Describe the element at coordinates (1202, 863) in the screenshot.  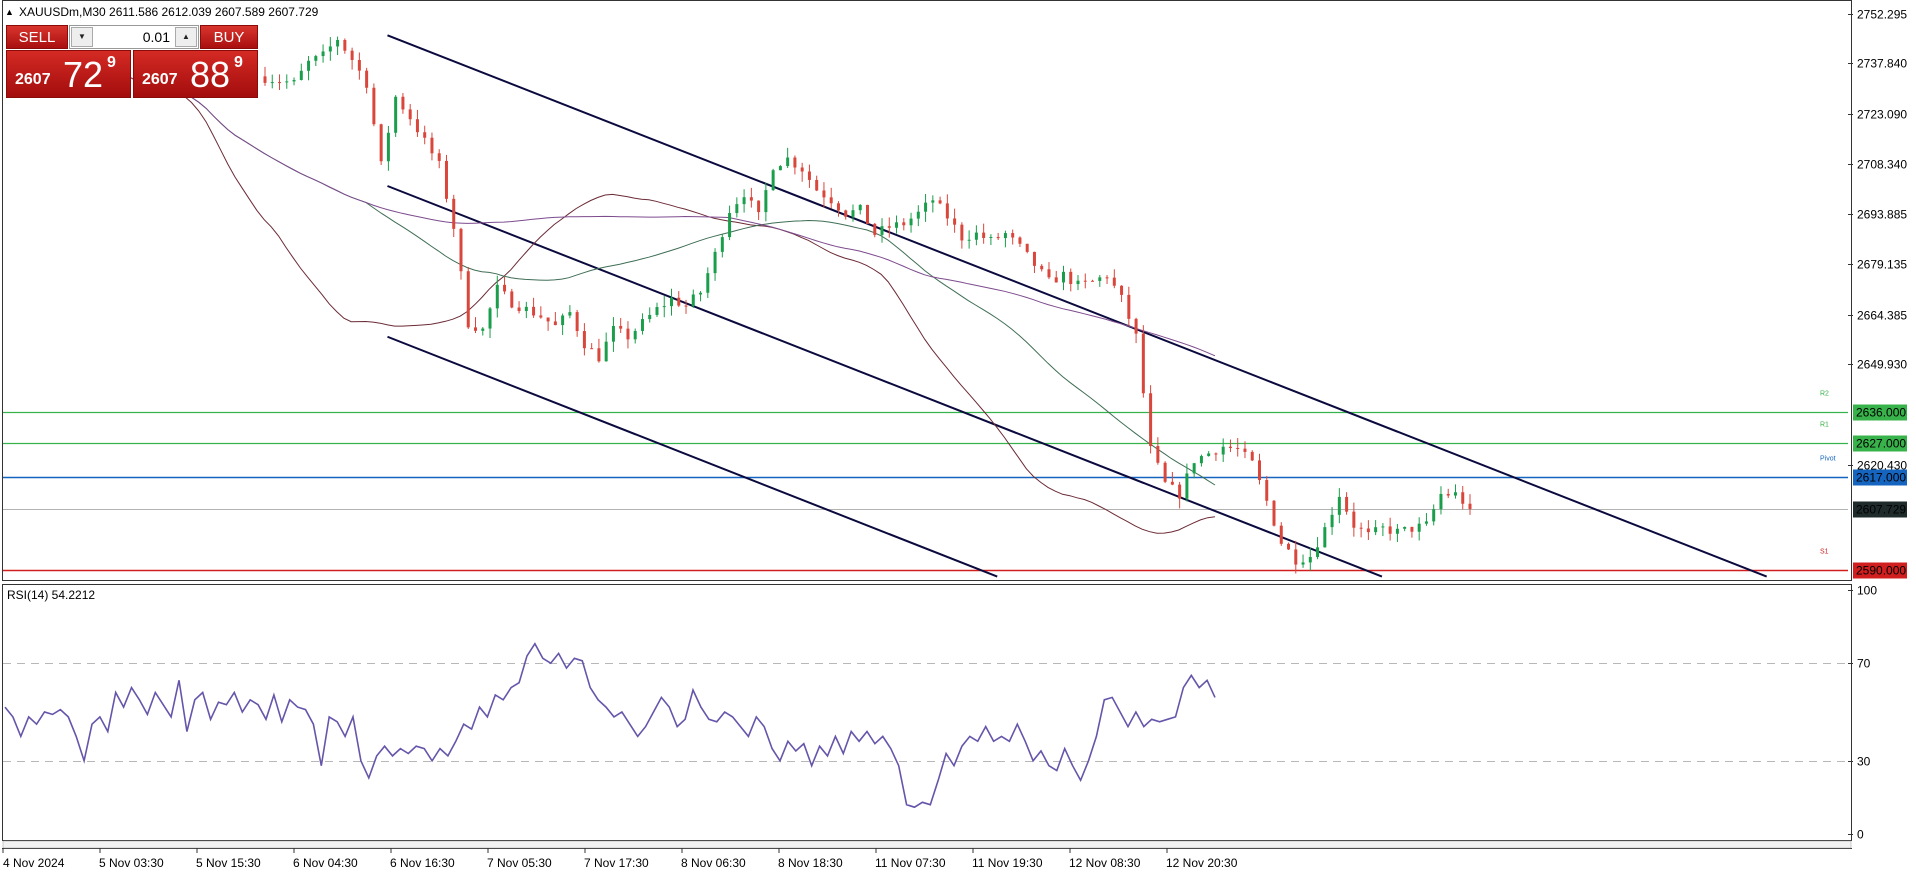
I see `x-tick-label: 12 Nov 20:30` at that location.